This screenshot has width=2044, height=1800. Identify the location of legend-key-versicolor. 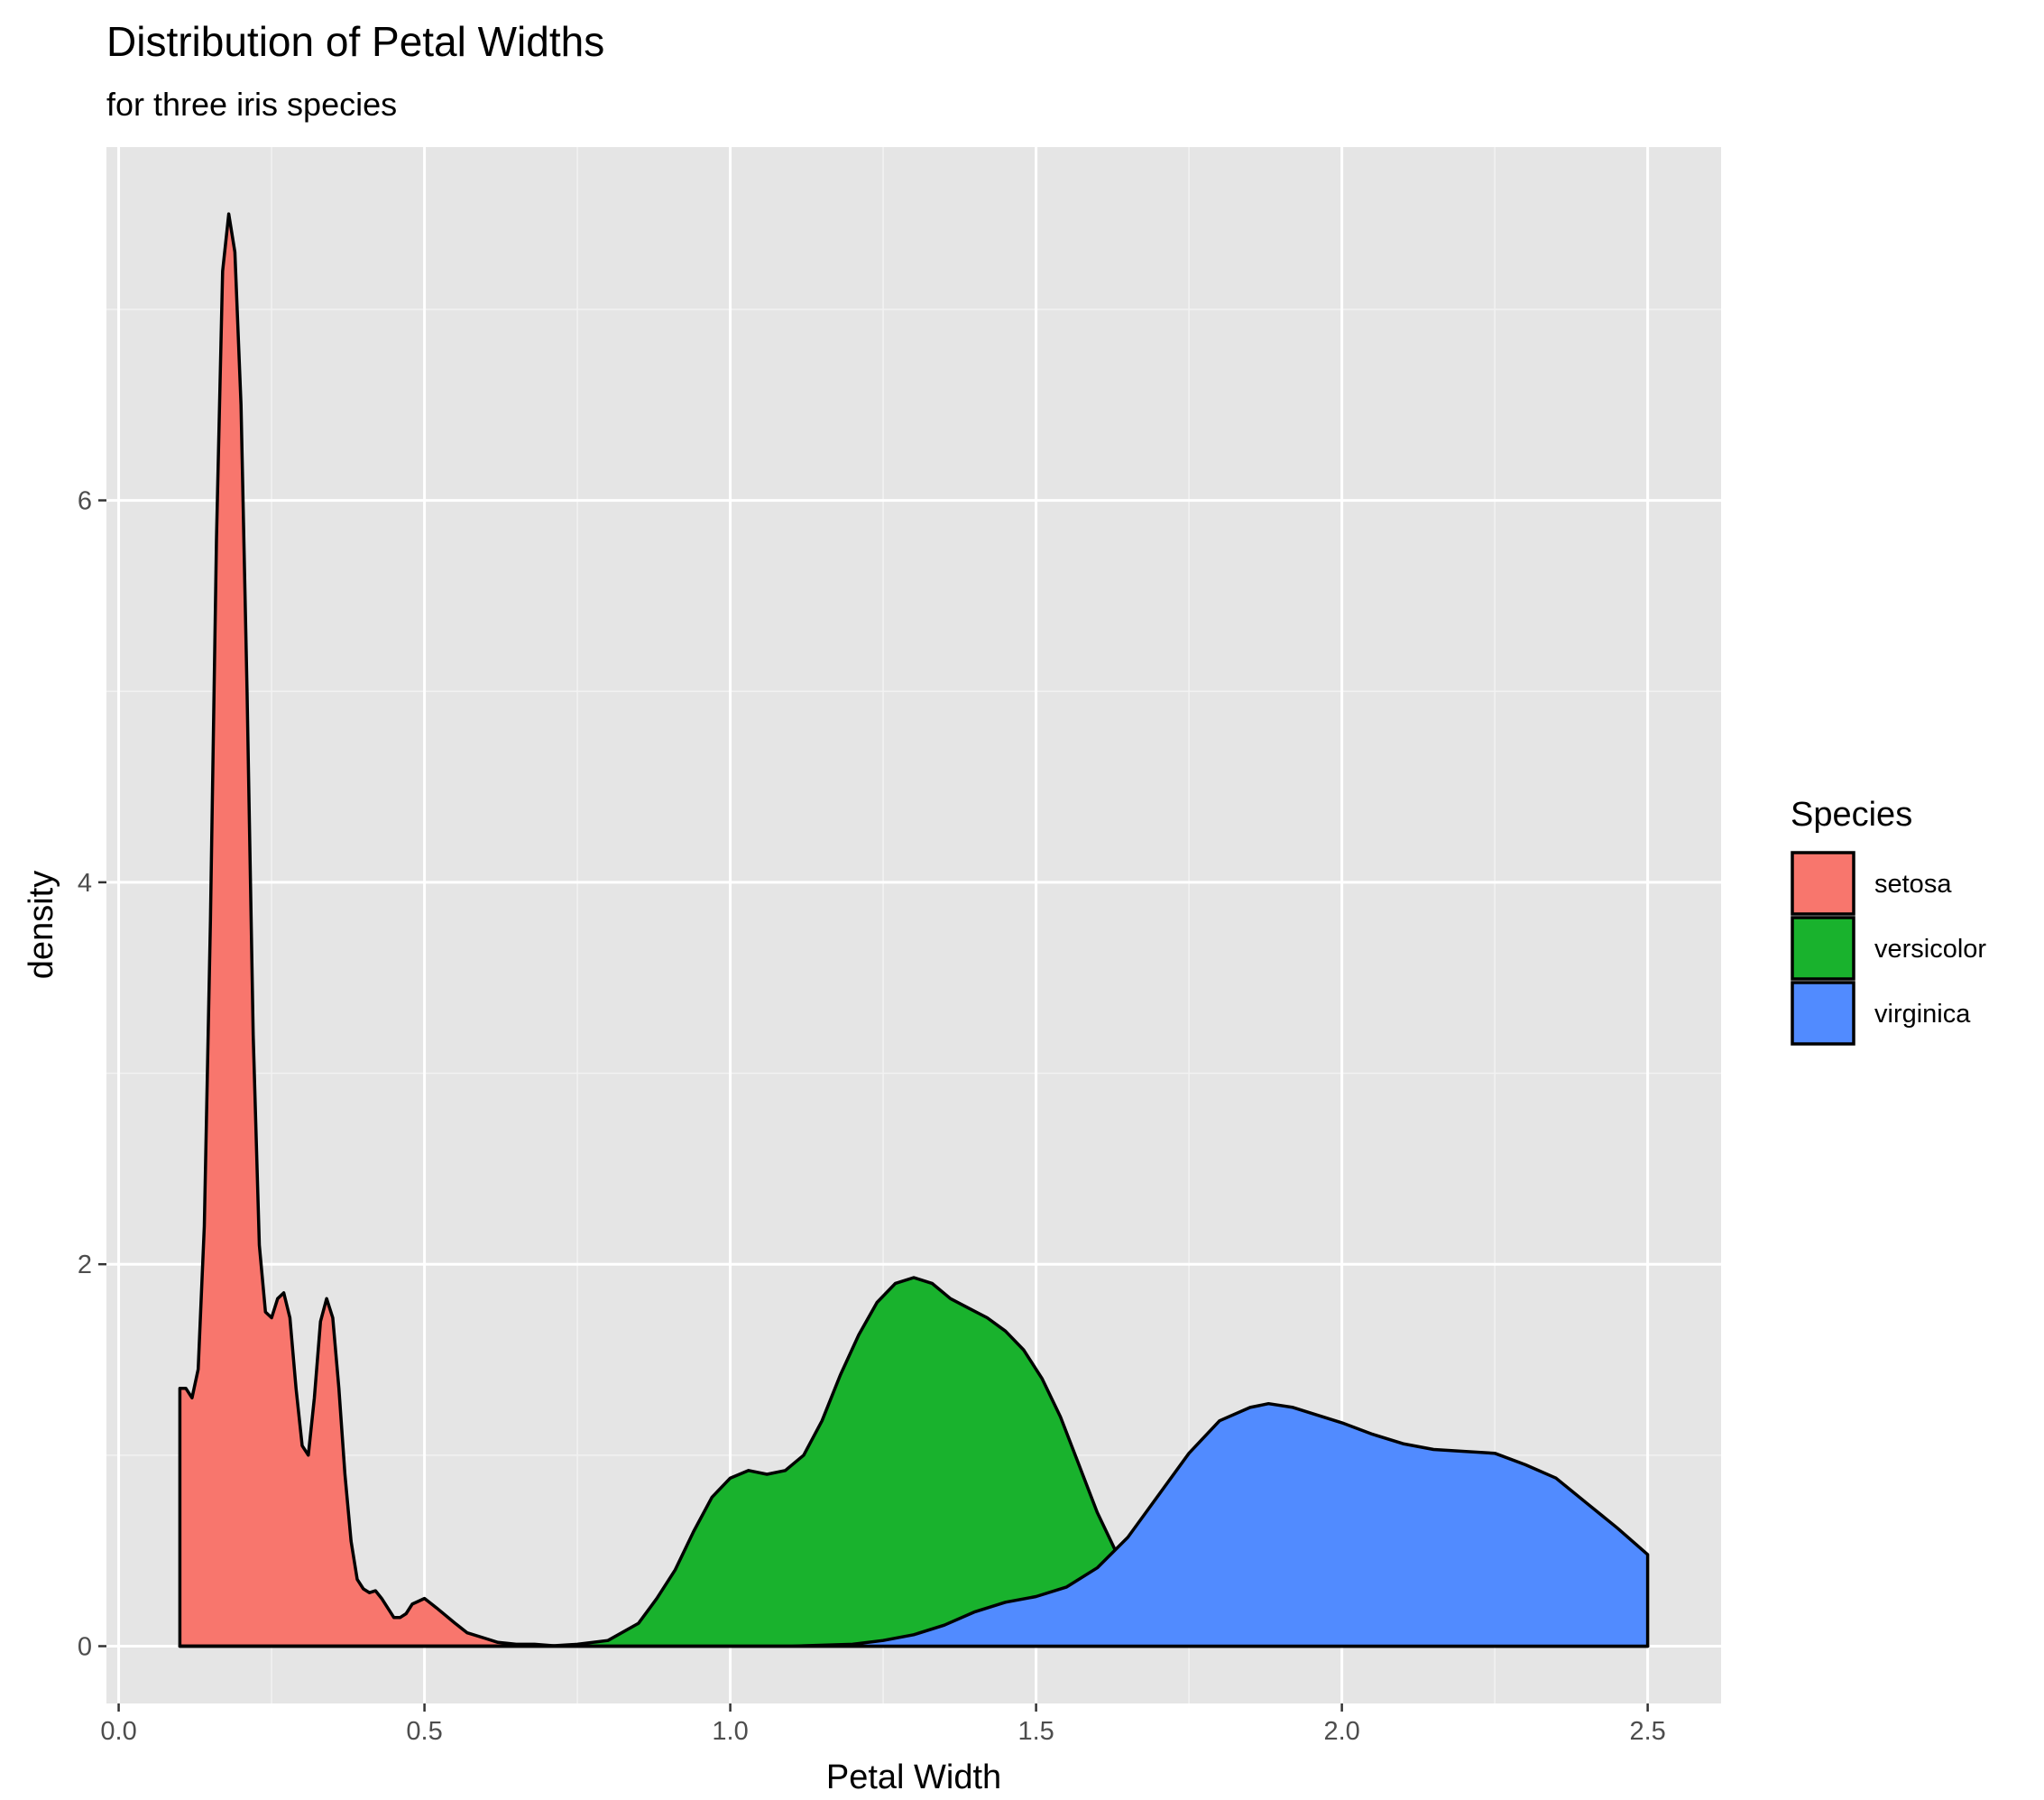
(1823, 949).